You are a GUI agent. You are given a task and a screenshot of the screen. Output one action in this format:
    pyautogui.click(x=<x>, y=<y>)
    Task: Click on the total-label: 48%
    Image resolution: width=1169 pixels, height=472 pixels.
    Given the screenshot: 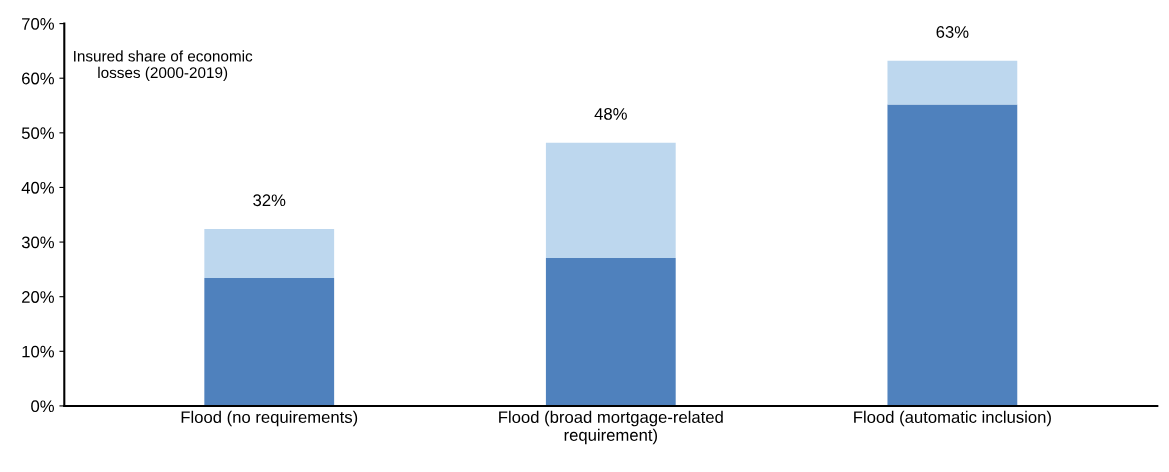 What is the action you would take?
    pyautogui.click(x=610, y=114)
    